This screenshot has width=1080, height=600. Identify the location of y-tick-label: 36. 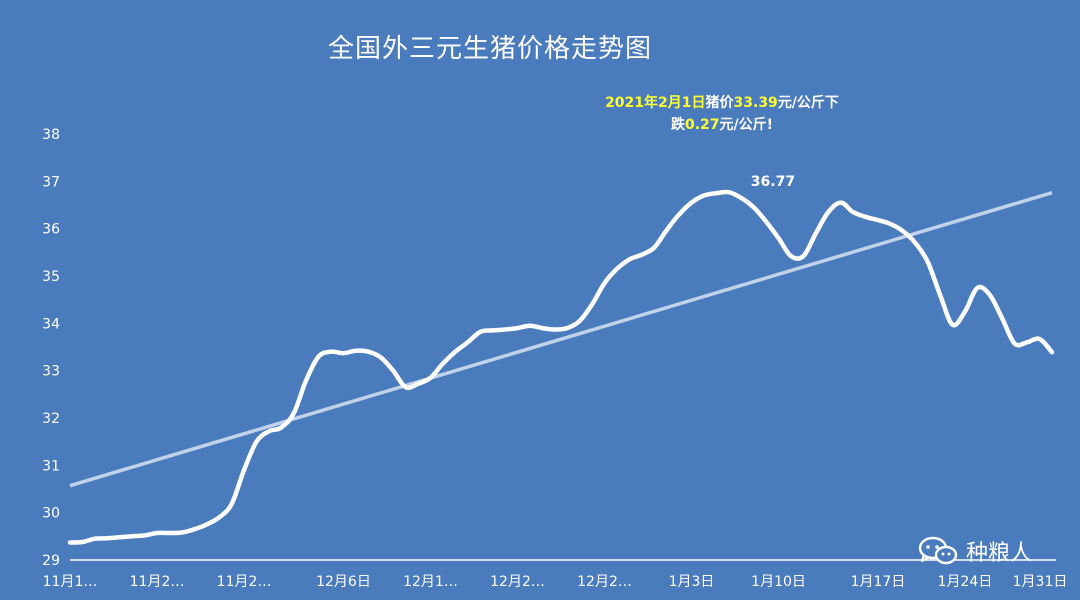
(51, 230).